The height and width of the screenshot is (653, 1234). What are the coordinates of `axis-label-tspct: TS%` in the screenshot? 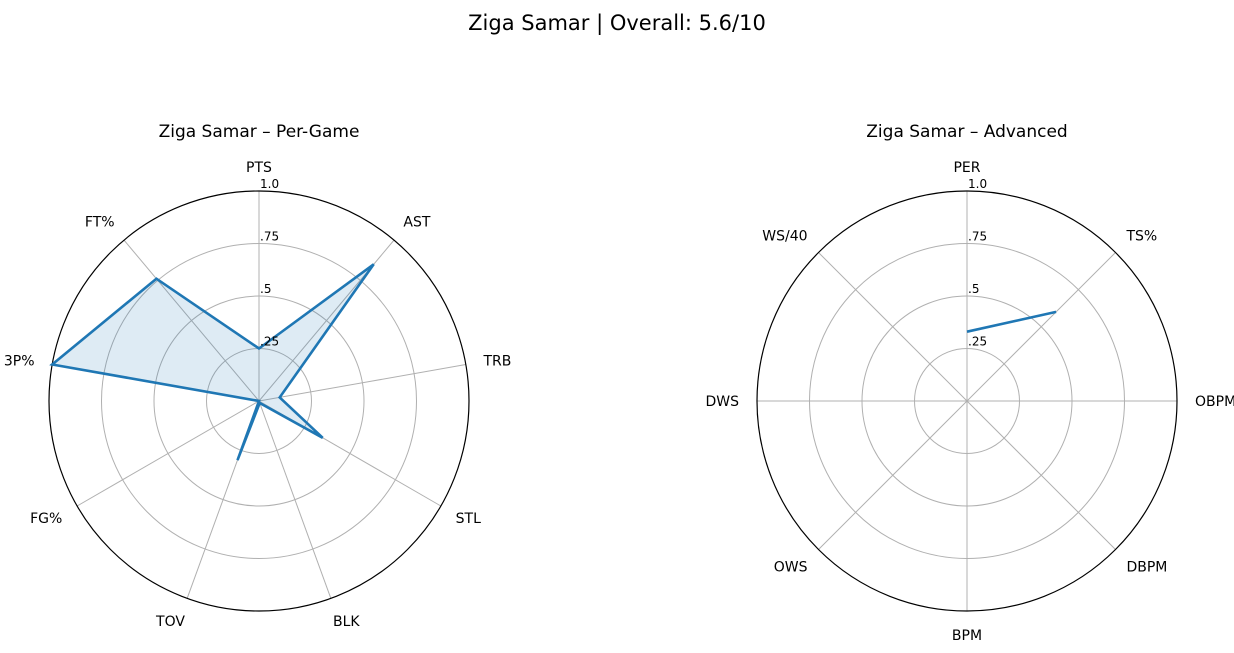 It's located at (1141, 237).